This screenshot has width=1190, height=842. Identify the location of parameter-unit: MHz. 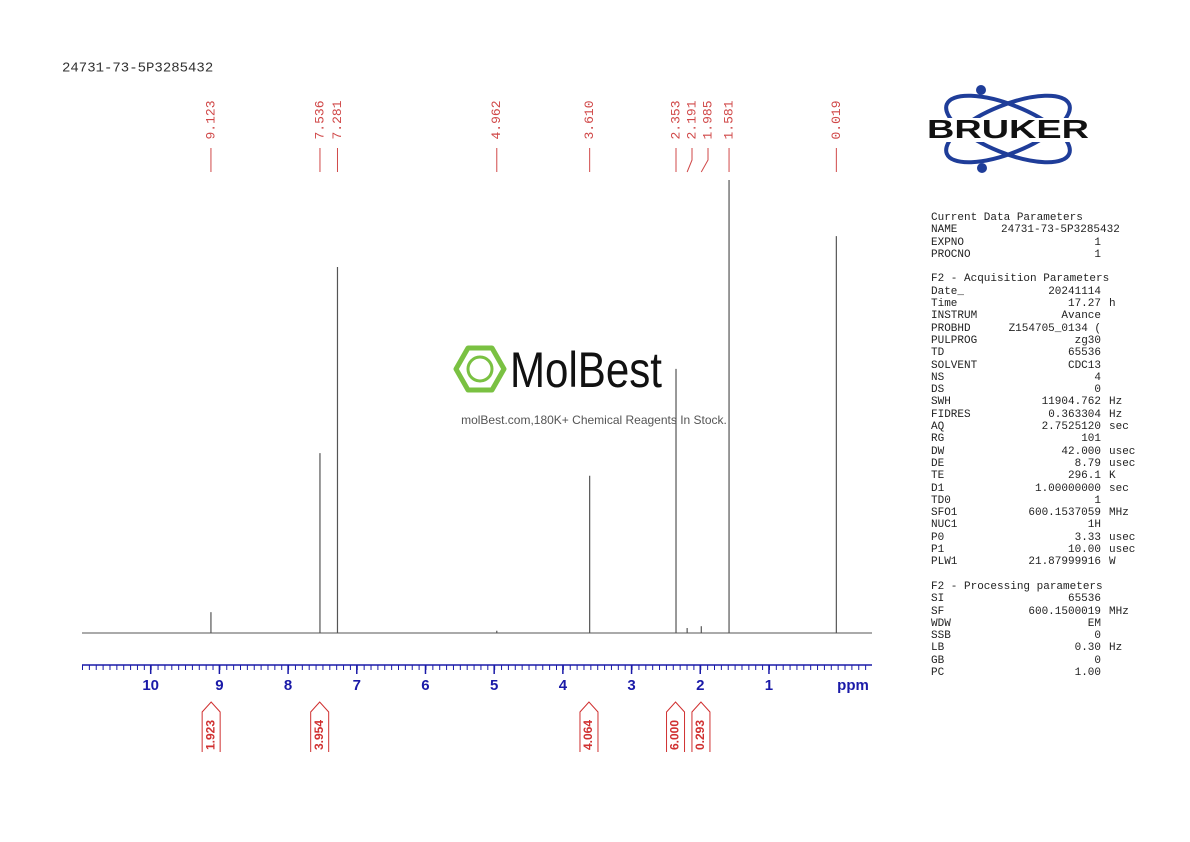
(1119, 611).